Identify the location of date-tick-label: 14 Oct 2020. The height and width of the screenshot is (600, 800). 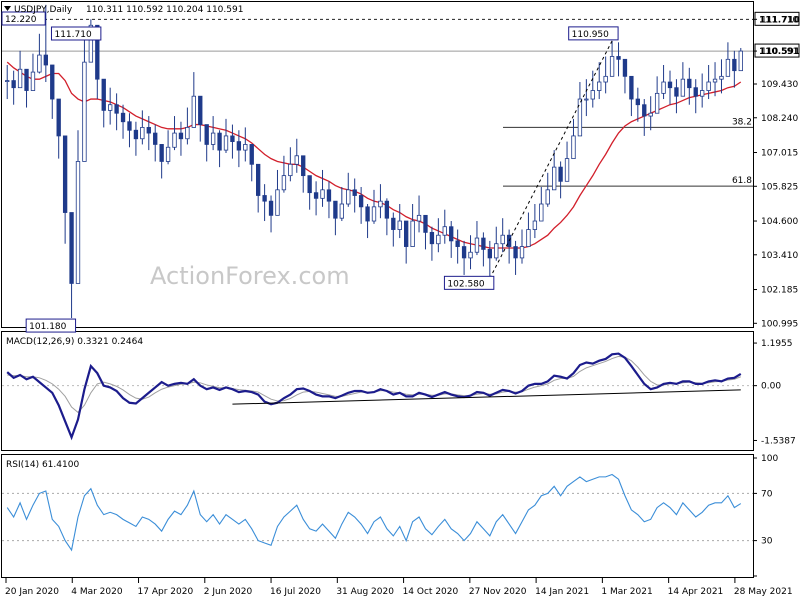
(431, 592).